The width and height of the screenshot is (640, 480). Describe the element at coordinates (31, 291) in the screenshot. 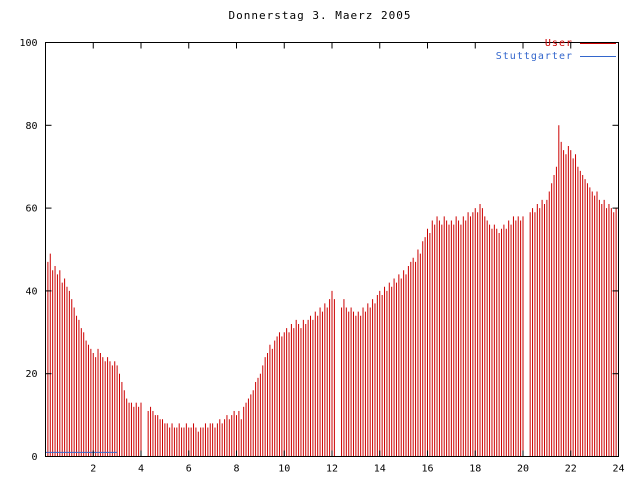

I see `svg-text: 40` at that location.